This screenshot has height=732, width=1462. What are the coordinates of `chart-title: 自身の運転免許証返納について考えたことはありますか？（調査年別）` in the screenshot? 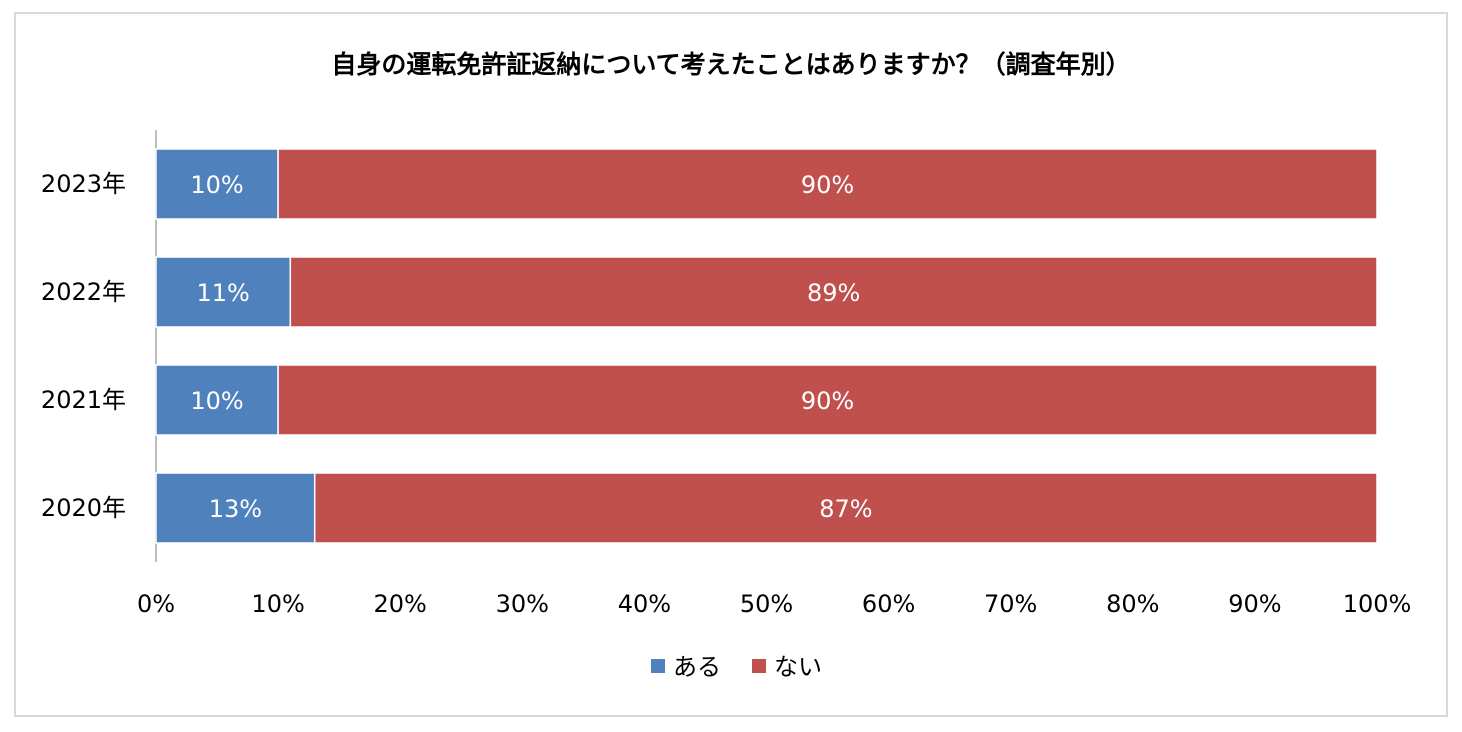 It's located at (730, 64).